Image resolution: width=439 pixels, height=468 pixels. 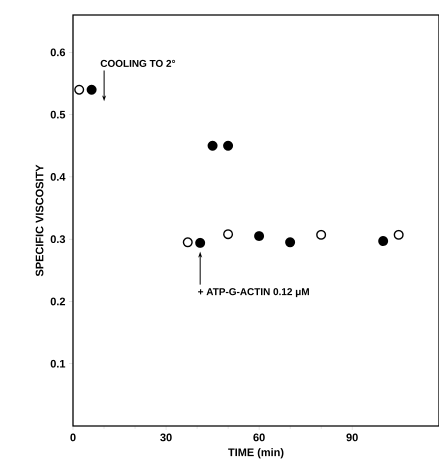 What do you see at coordinates (40, 220) in the screenshot?
I see `y-axis-title: SPECIFIC VISCOSITY` at bounding box center [40, 220].